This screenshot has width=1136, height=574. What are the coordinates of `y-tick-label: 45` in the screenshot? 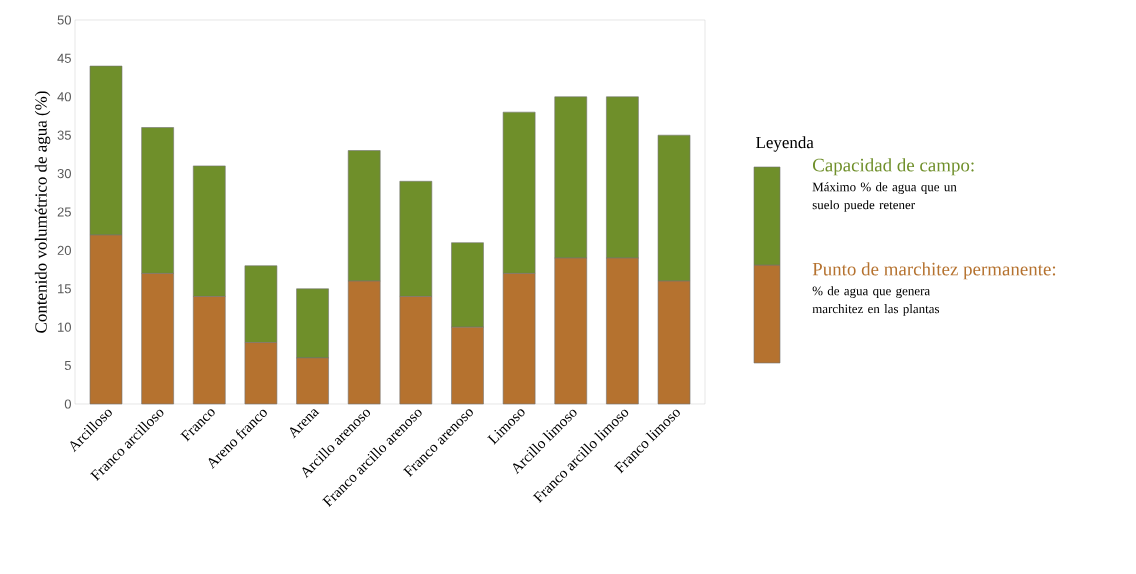 It's located at (64, 58).